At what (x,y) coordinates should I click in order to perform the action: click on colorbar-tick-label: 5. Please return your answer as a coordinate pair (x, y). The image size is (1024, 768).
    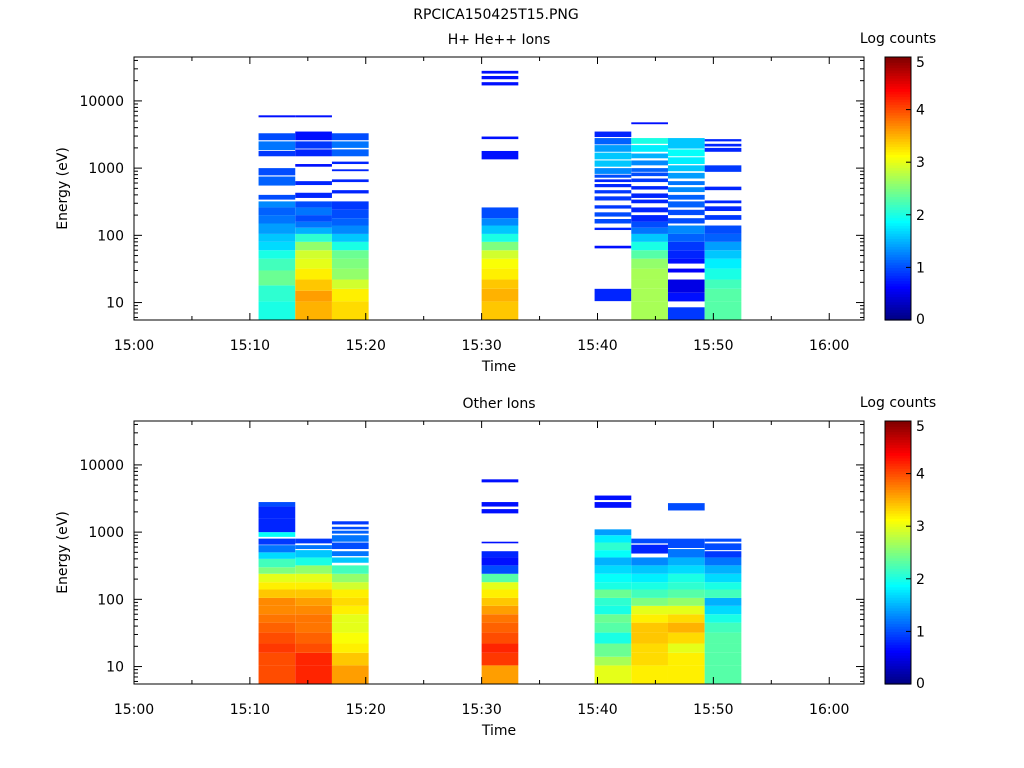
    Looking at the image, I should click on (920, 427).